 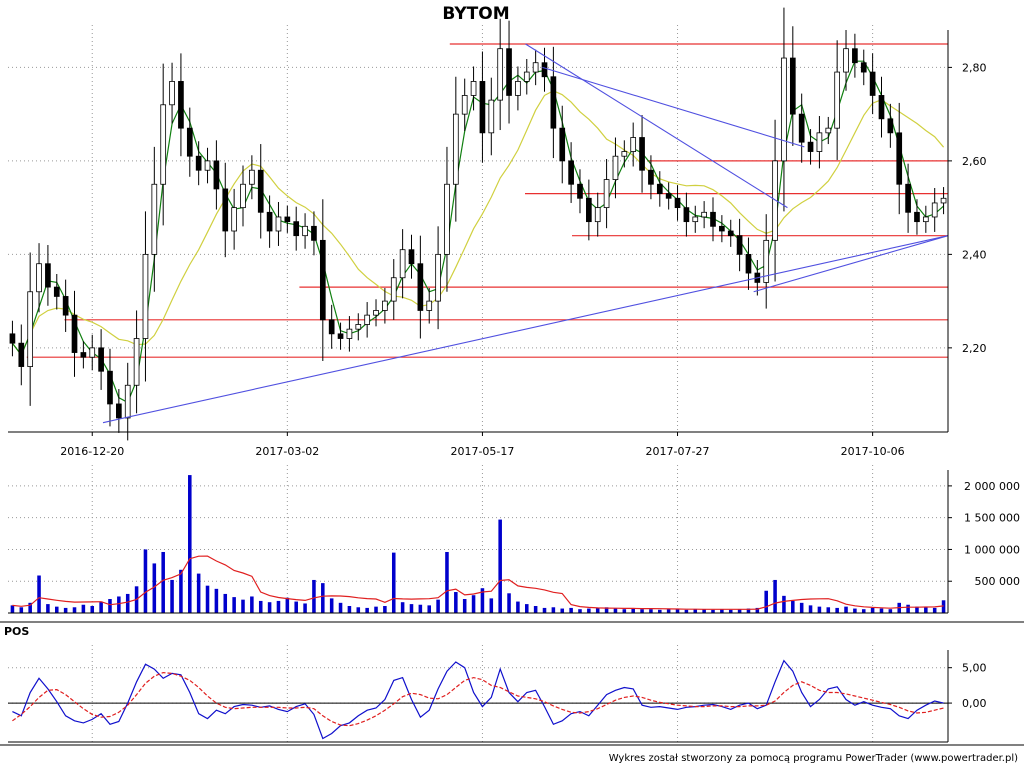 I want to click on volume-moving-average, so click(x=478, y=582).